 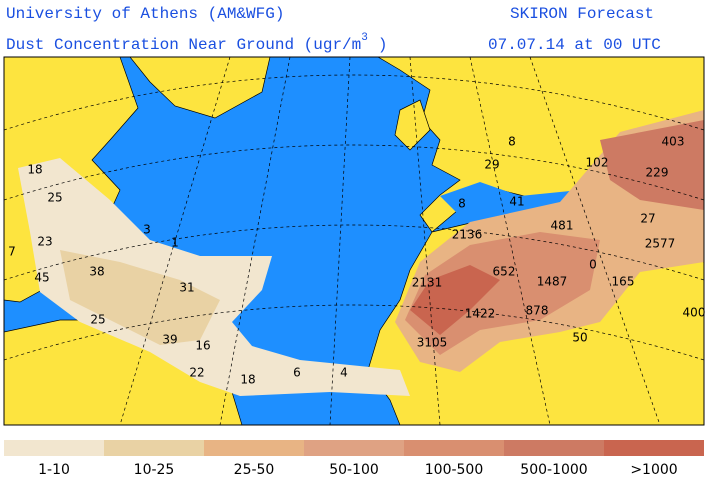 What do you see at coordinates (41, 278) in the screenshot?
I see `map-label: 45` at bounding box center [41, 278].